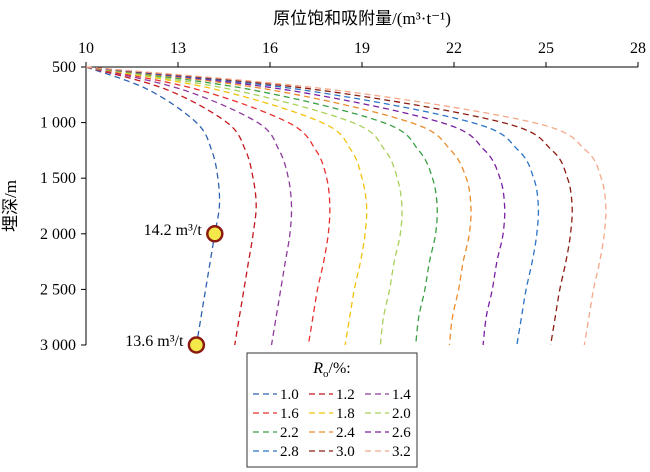 The height and width of the screenshot is (472, 650). I want to click on legend-label-2.0: 2.0, so click(401, 414).